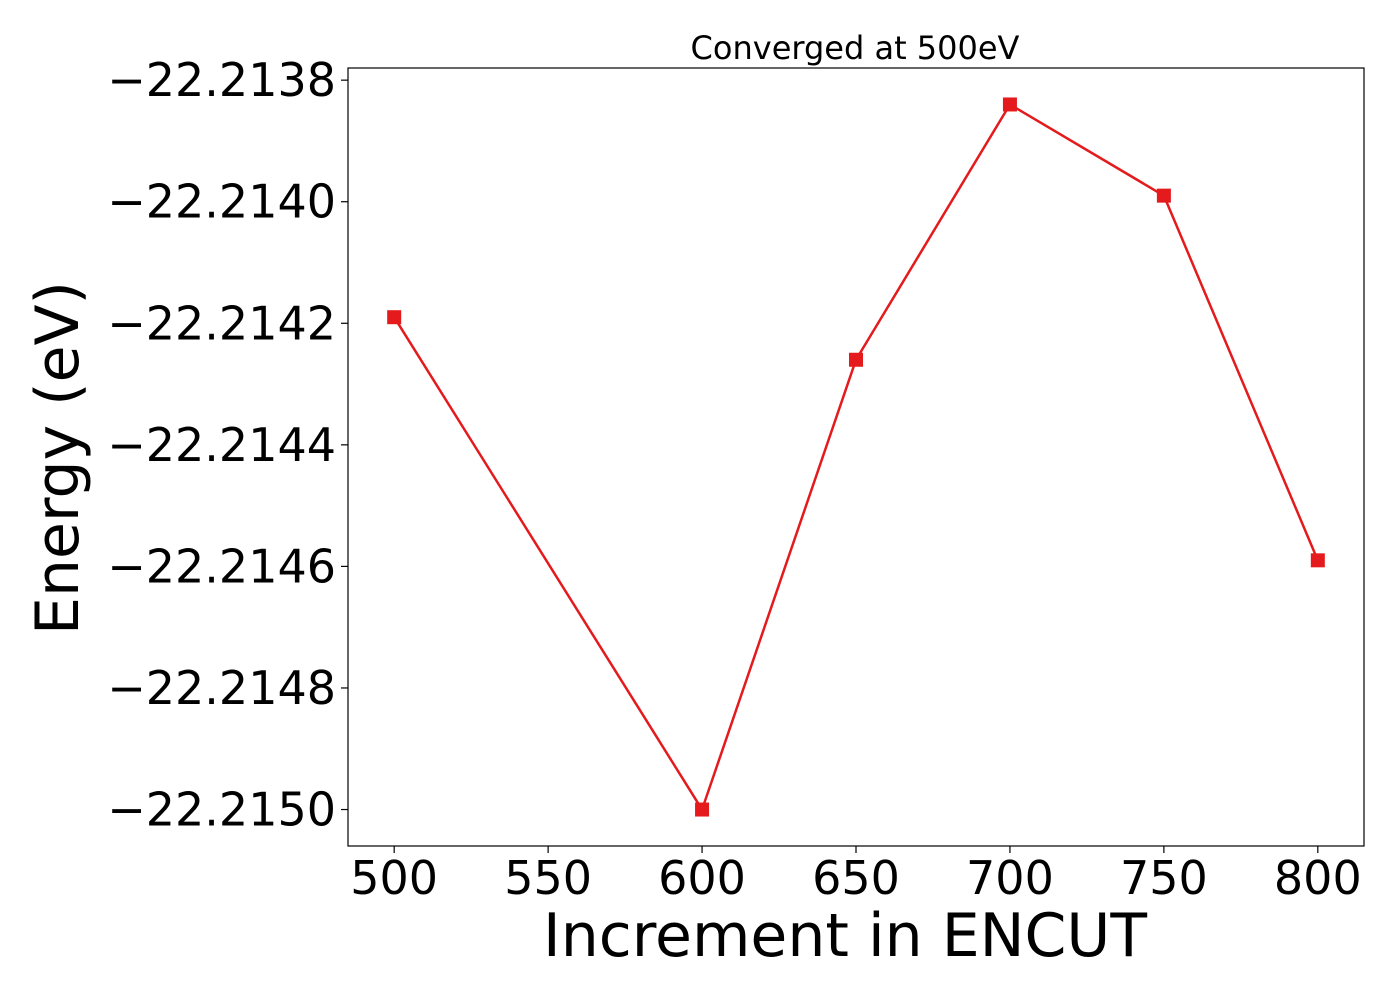  What do you see at coordinates (702, 878) in the screenshot?
I see `x-tick-label: 600` at bounding box center [702, 878].